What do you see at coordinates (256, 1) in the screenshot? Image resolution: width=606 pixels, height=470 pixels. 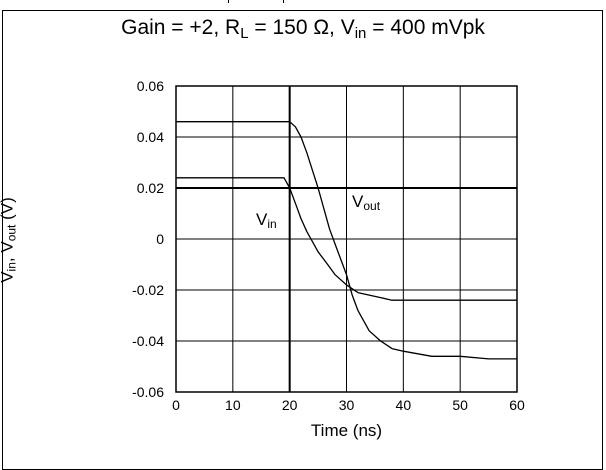 I see `frame-top-fragment` at bounding box center [256, 1].